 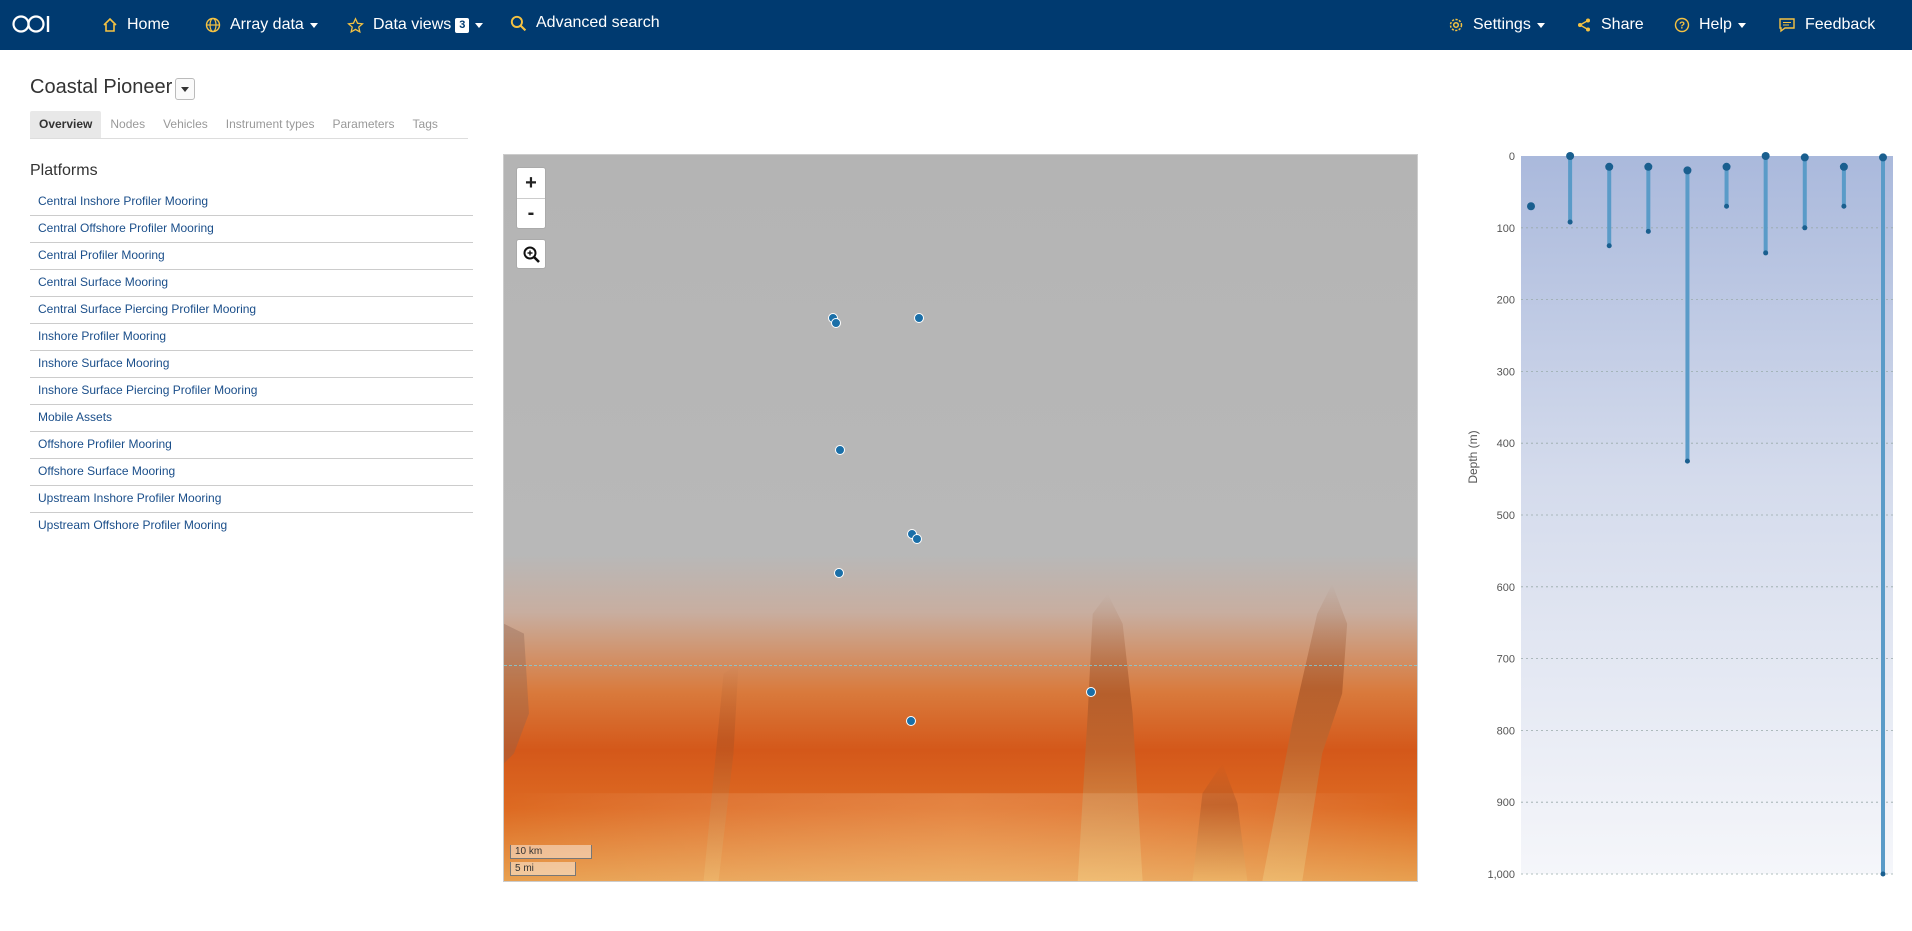 I want to click on ooi-logo, so click(x=32, y=24).